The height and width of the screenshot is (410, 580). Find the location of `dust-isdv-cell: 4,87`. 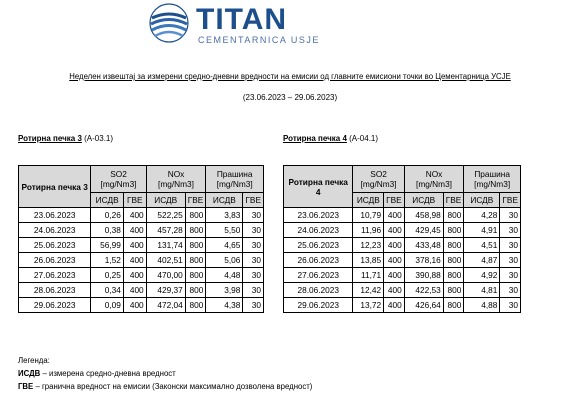

dust-isdv-cell: 4,87 is located at coordinates (482, 260).